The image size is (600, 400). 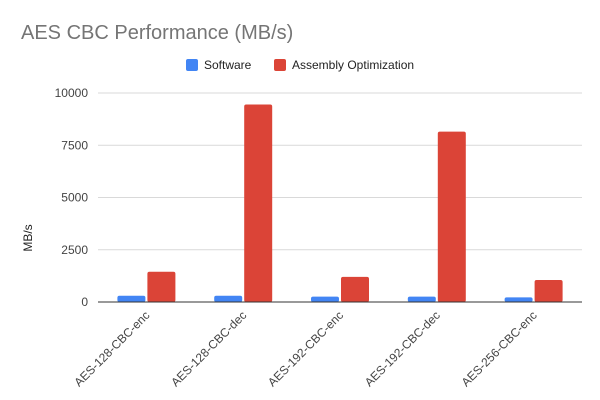 I want to click on x-tick-label: AES-192-CBC-dec, so click(x=402, y=348).